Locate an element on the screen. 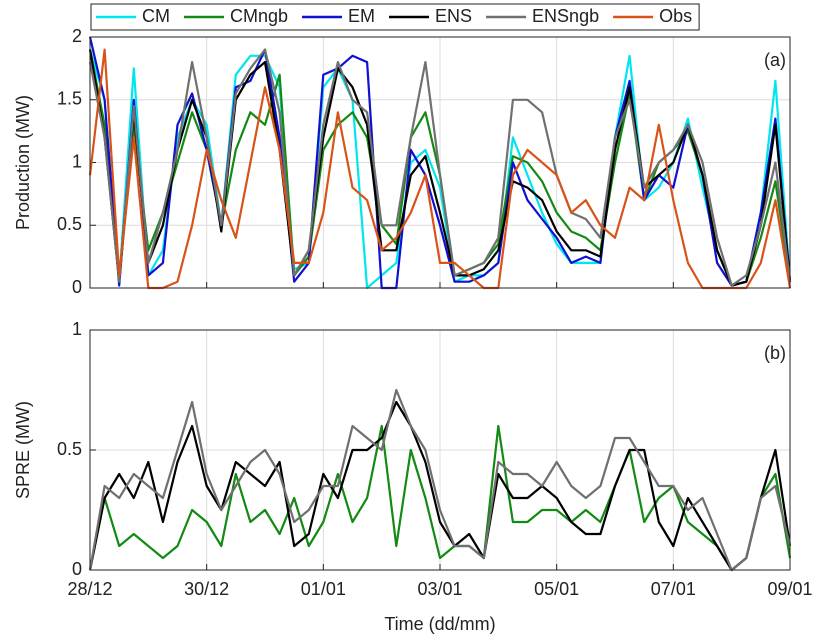 The height and width of the screenshot is (641, 827). legend-label: ENSngb is located at coordinates (565, 16).